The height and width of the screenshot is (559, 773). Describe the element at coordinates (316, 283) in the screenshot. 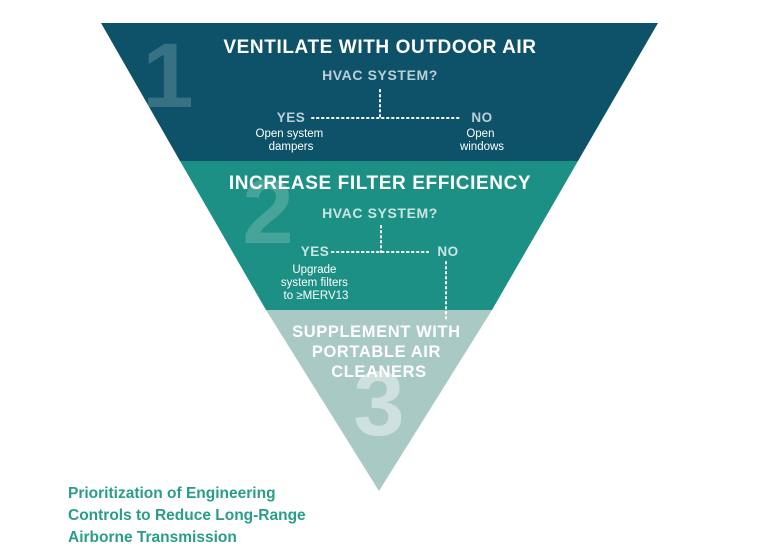

I see `tier-2-yes-detail: Upgrade system filters to ≥MERV13` at that location.